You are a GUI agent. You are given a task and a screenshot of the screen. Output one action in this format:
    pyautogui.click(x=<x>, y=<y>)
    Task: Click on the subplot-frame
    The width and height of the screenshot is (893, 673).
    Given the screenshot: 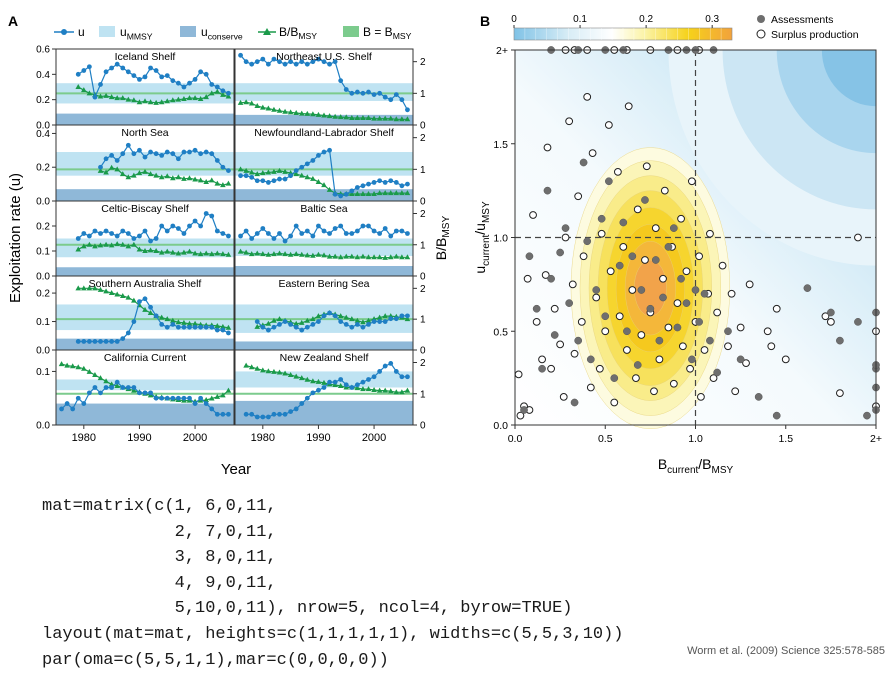 What is the action you would take?
    pyautogui.click(x=145, y=387)
    